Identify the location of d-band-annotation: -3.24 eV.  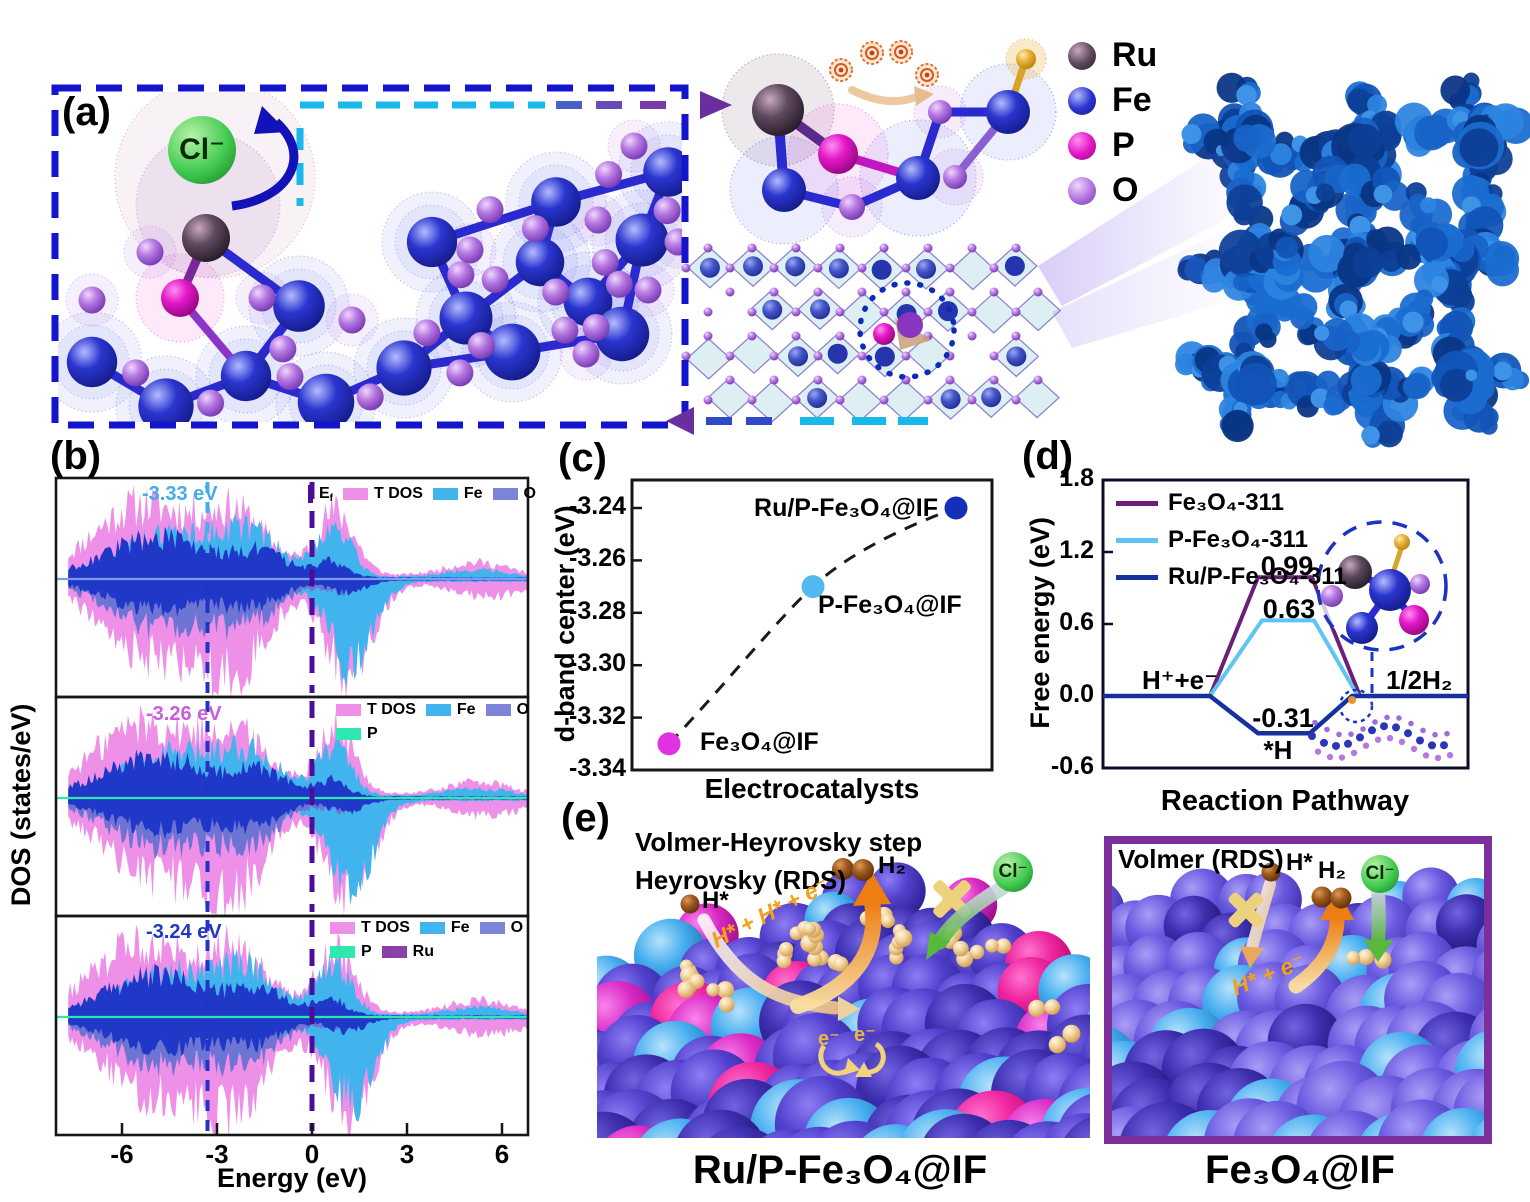
(184, 932).